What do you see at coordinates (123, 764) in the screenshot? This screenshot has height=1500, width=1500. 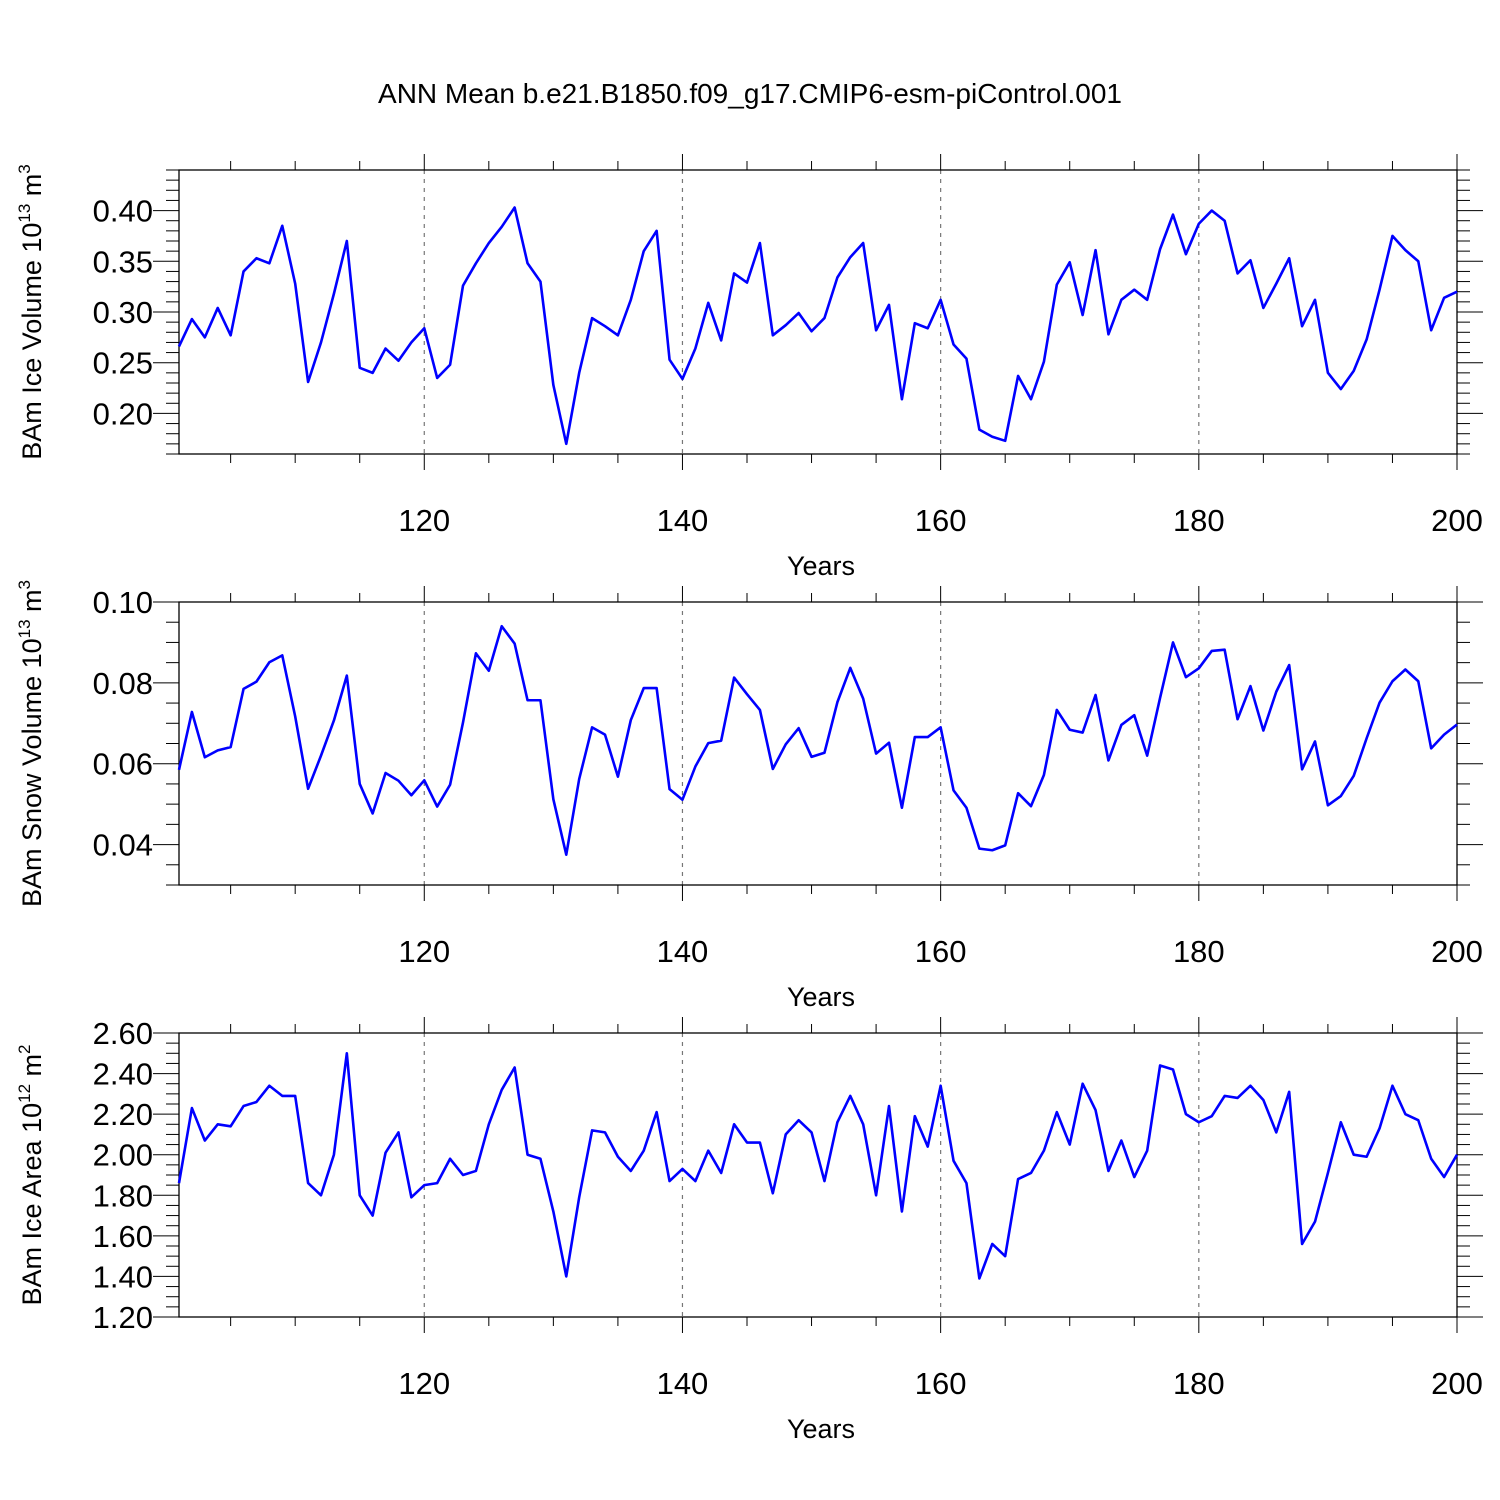 I see `y-tick-label: 0.06` at bounding box center [123, 764].